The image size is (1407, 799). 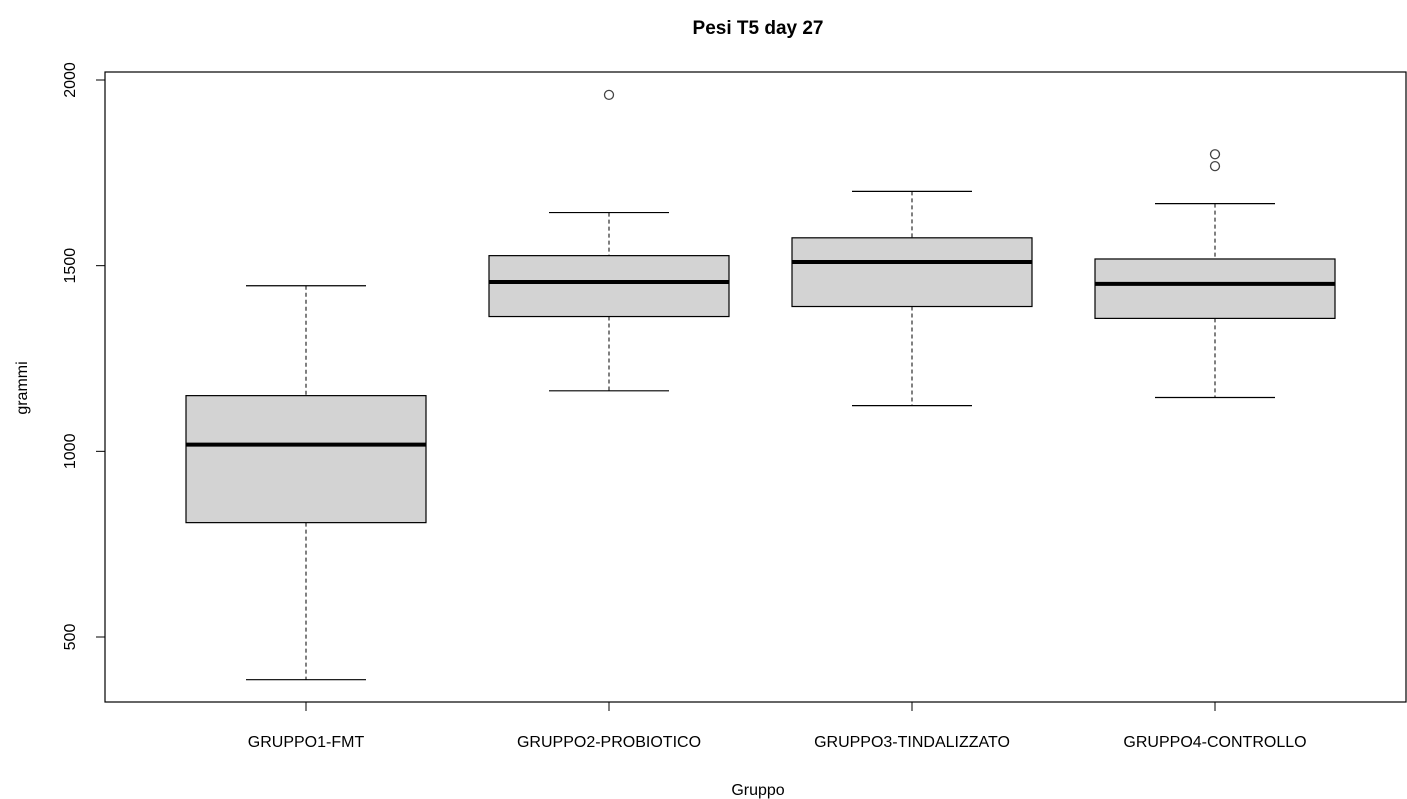 I want to click on x-tick-label: GRUPPO1-FMT, so click(x=306, y=742).